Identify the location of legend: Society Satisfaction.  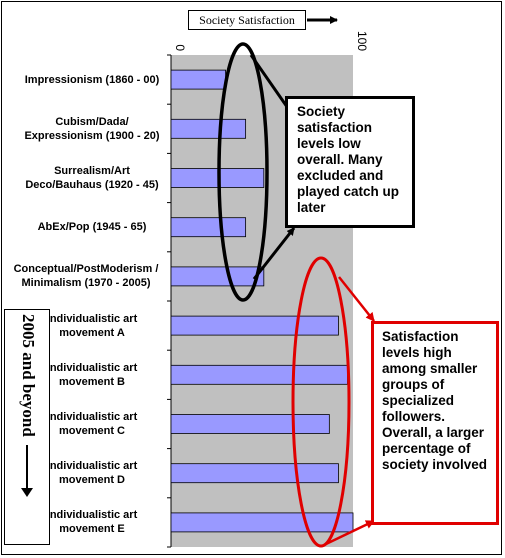
(247, 20).